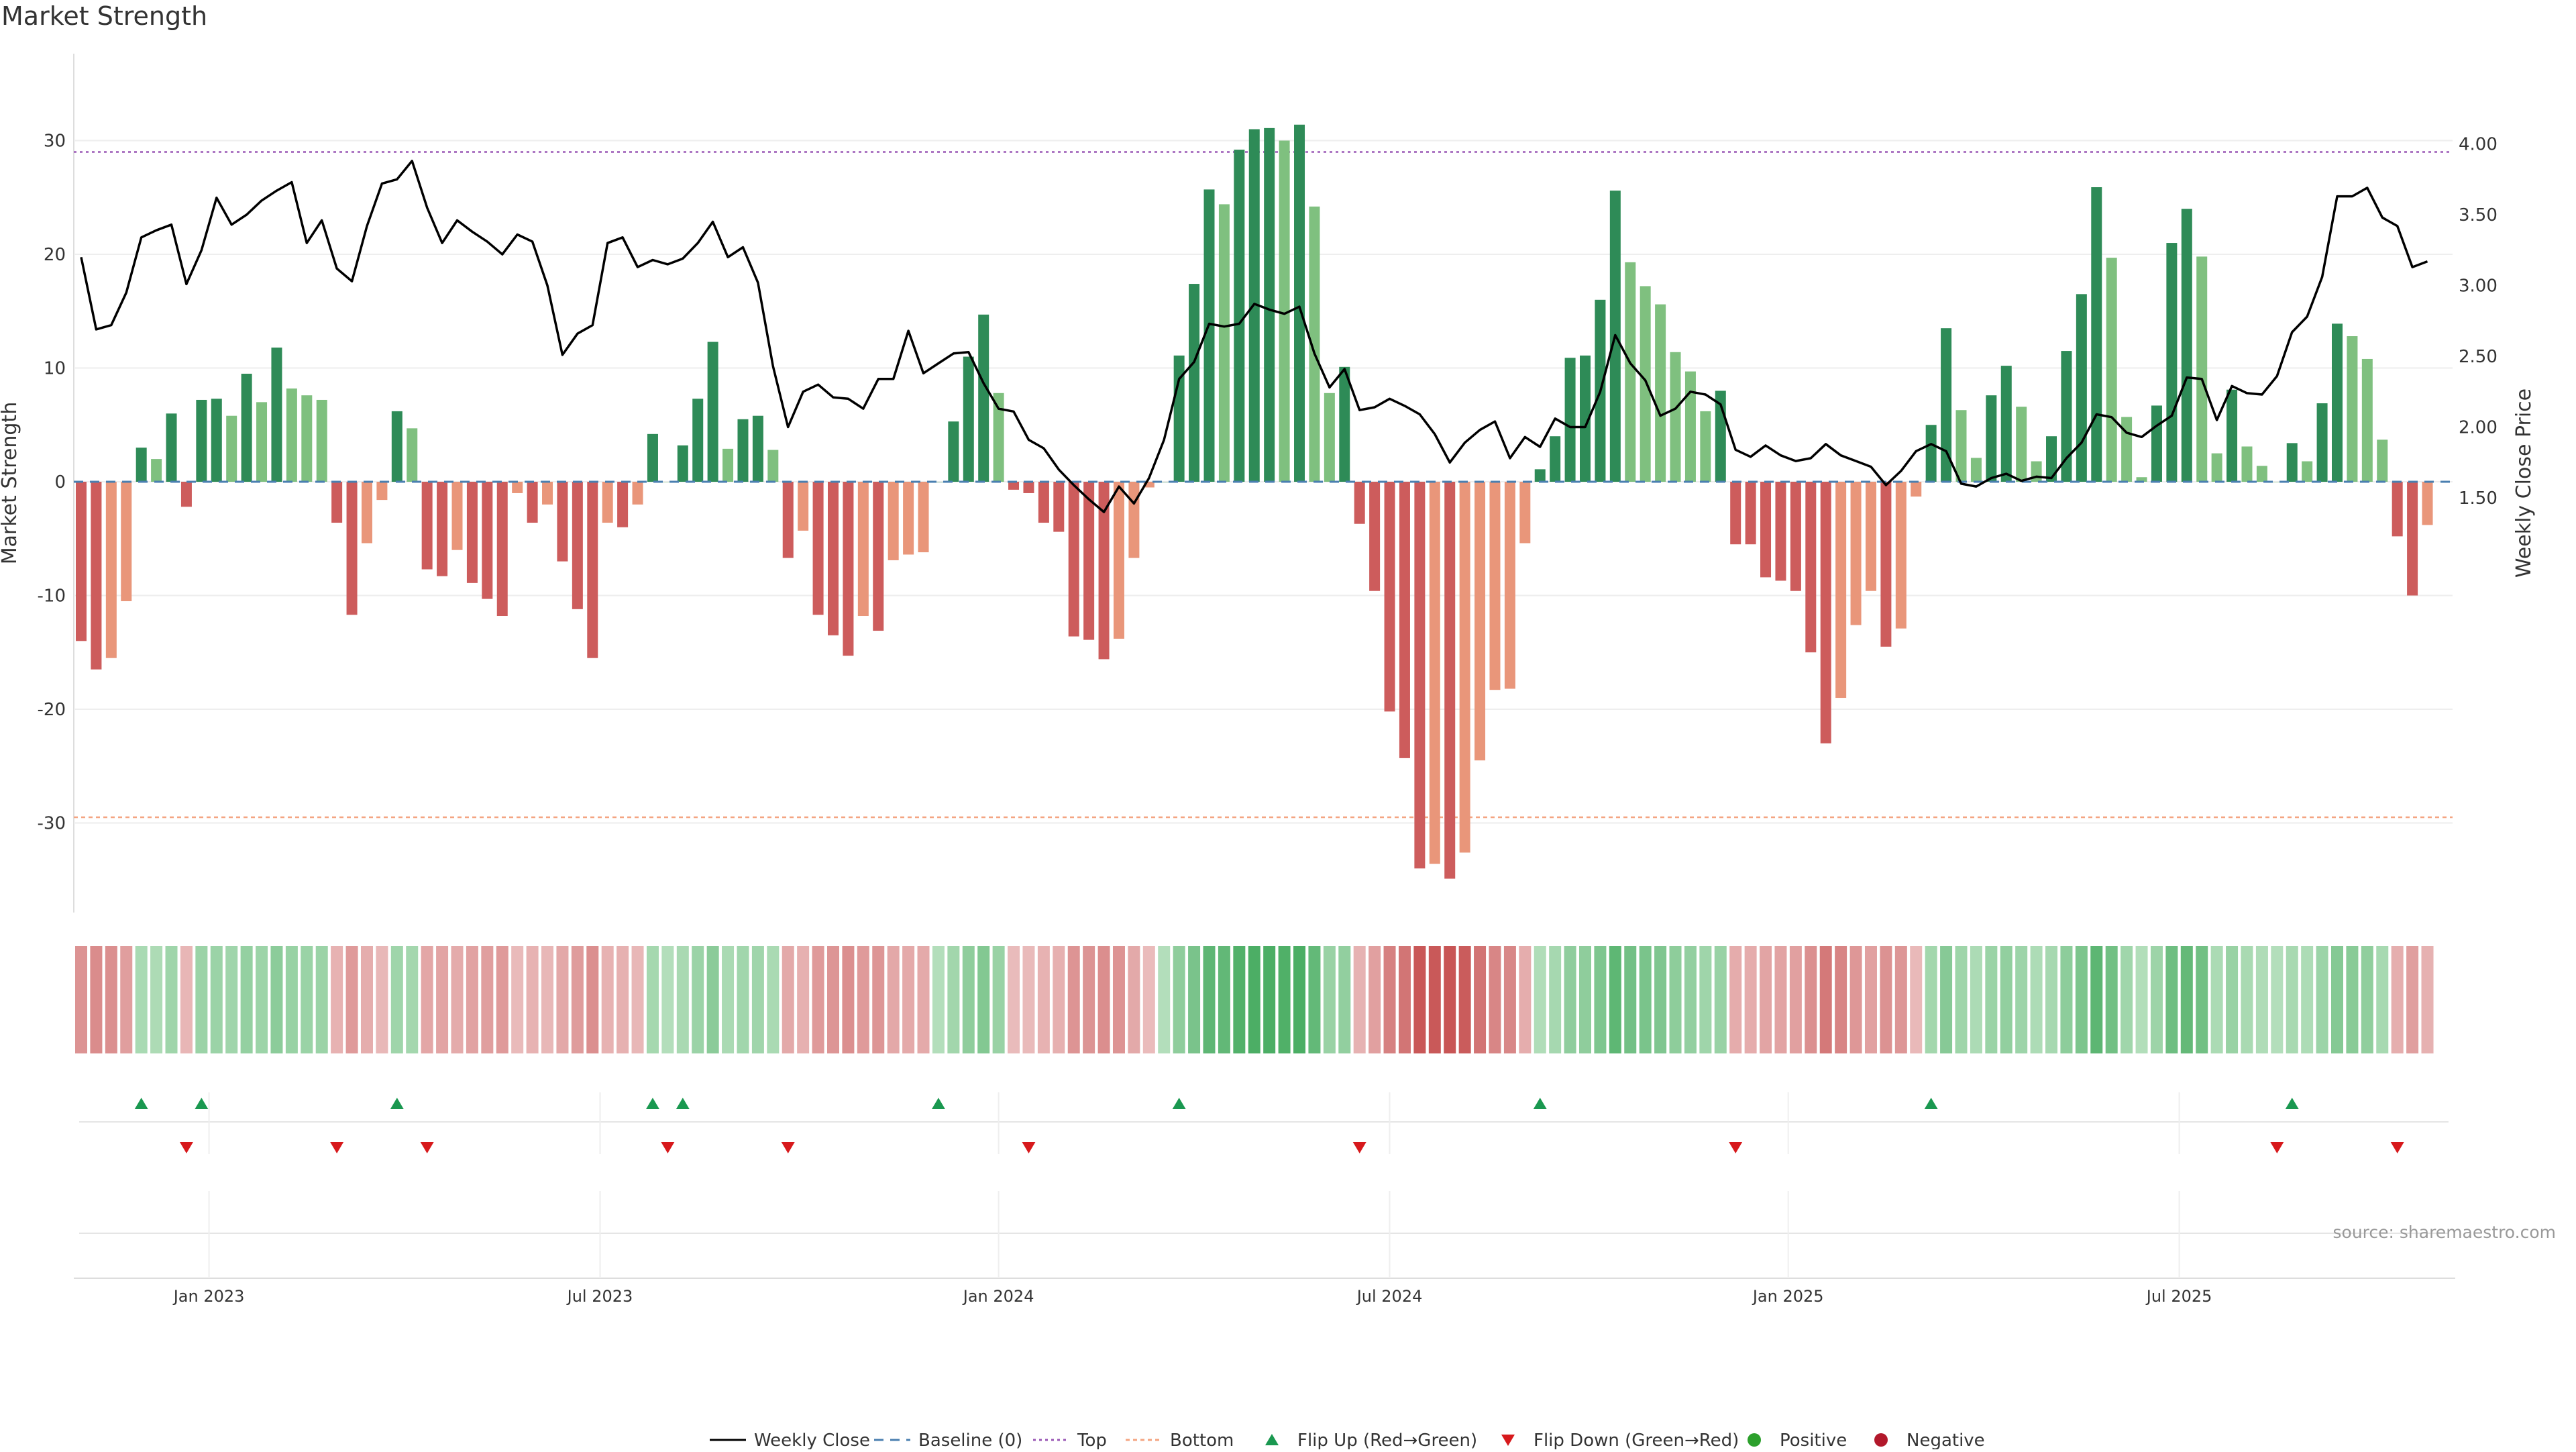 This screenshot has height=1452, width=2576. What do you see at coordinates (599, 1297) in the screenshot?
I see `x-tick-label: Jul 2023` at bounding box center [599, 1297].